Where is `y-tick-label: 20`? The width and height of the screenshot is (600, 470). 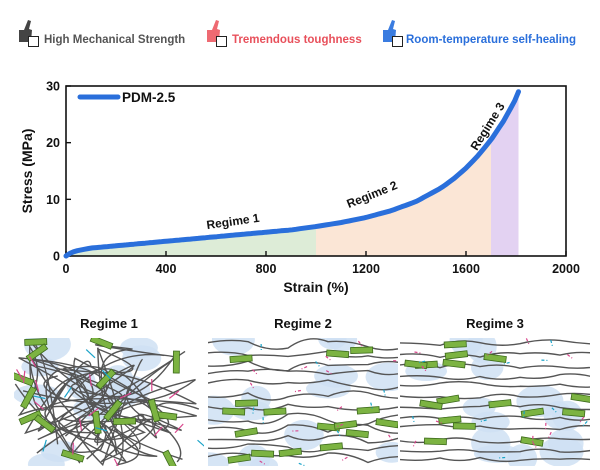 y-tick-label: 20 is located at coordinates (53, 143).